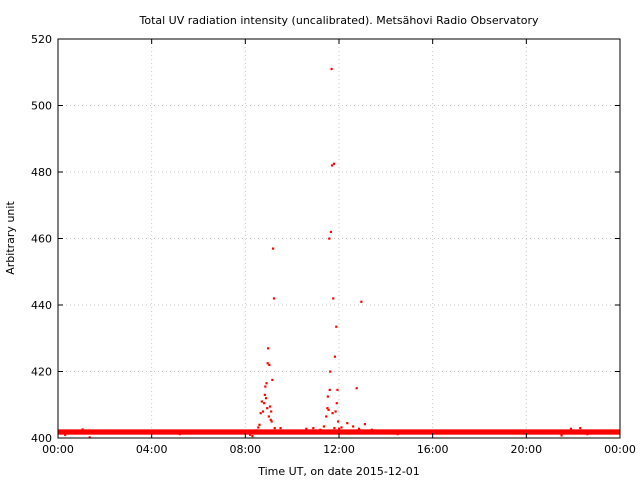 The image size is (640, 480). I want to click on y-tick-label: 500, so click(41, 106).